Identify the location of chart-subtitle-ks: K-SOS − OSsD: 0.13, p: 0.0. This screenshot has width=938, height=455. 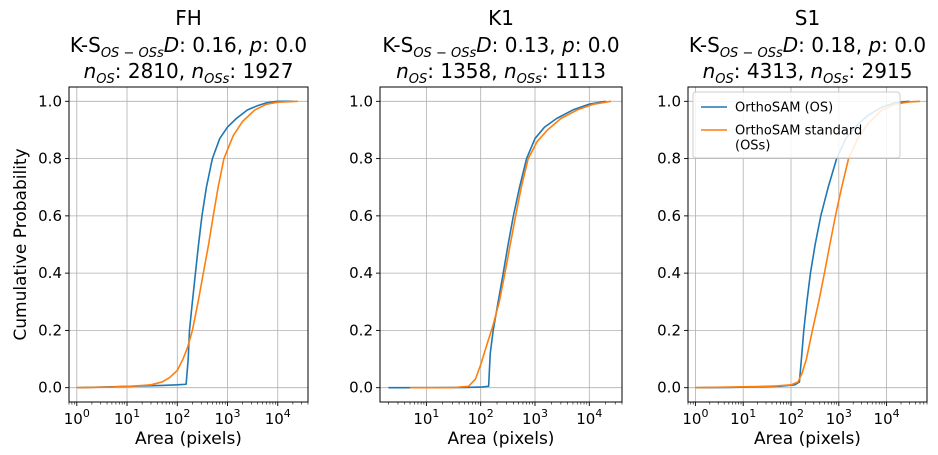
(500, 47).